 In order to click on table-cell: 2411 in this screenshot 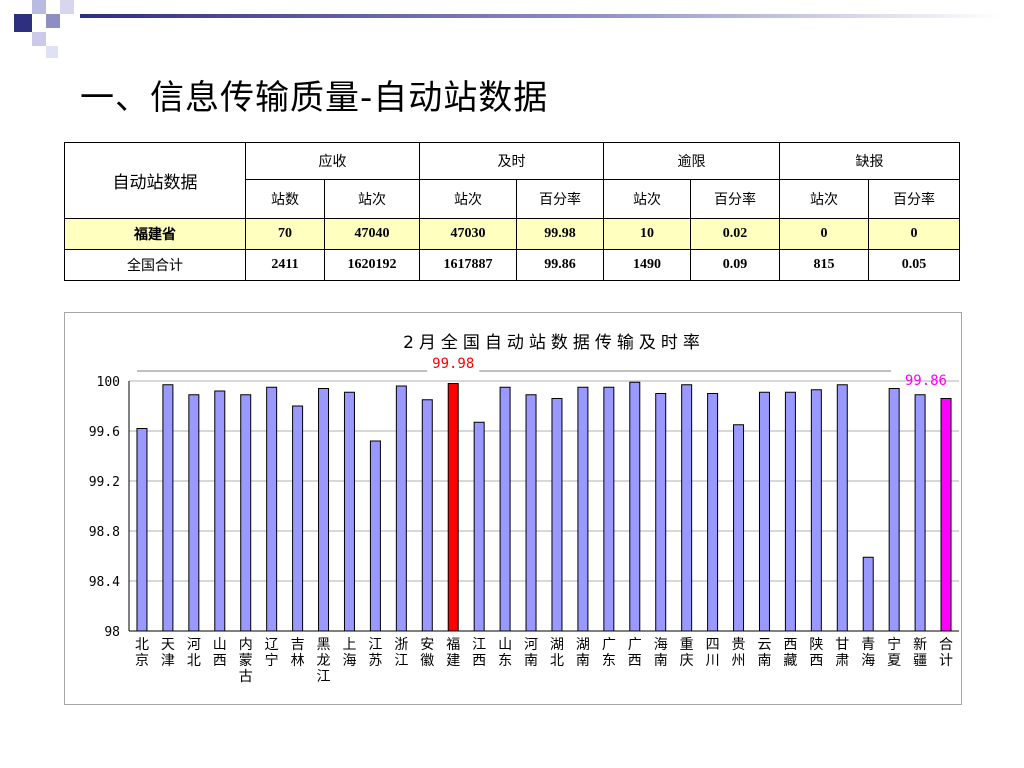, I will do `click(285, 265)`.